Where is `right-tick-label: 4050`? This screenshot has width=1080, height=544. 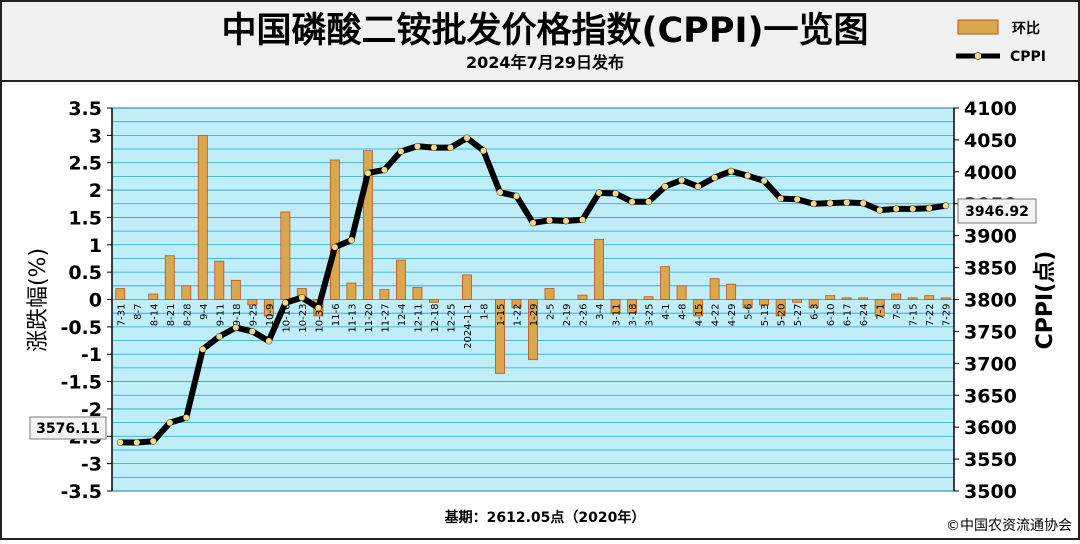 right-tick-label: 4050 is located at coordinates (990, 141).